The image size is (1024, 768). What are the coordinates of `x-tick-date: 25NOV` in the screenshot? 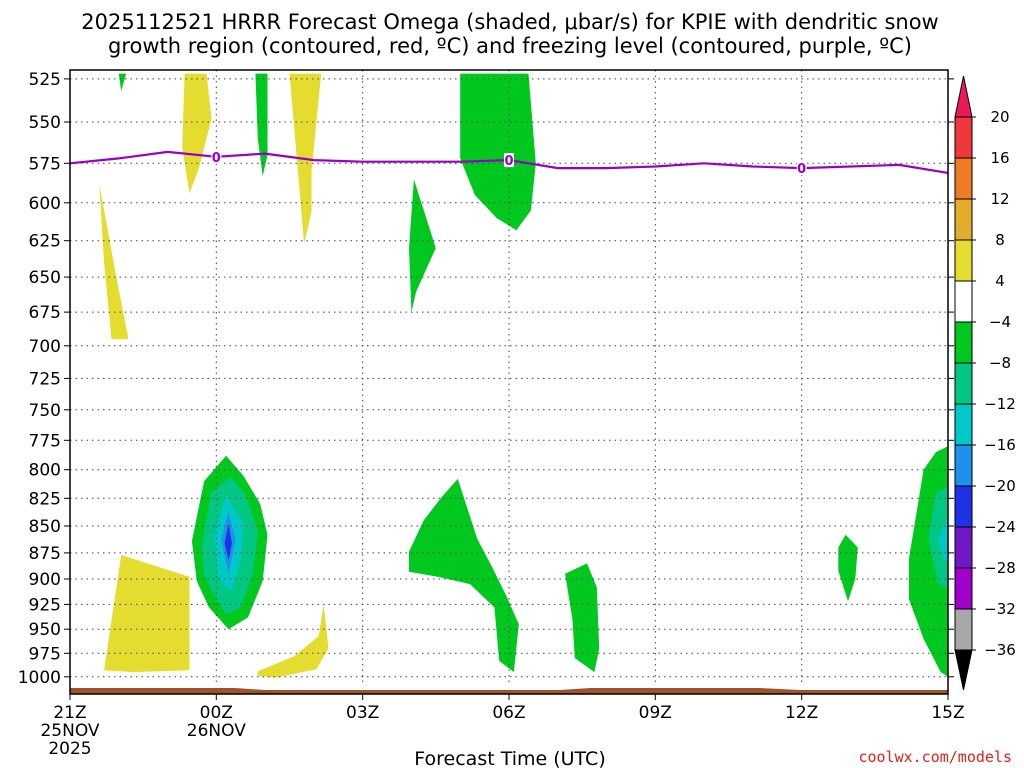 It's located at (69, 731).